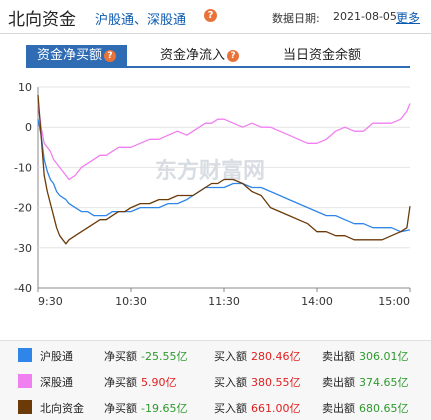 The height and width of the screenshot is (420, 431). What do you see at coordinates (193, 55) in the screenshot?
I see `tab-net-inflow-label: 资金净流入` at bounding box center [193, 55].